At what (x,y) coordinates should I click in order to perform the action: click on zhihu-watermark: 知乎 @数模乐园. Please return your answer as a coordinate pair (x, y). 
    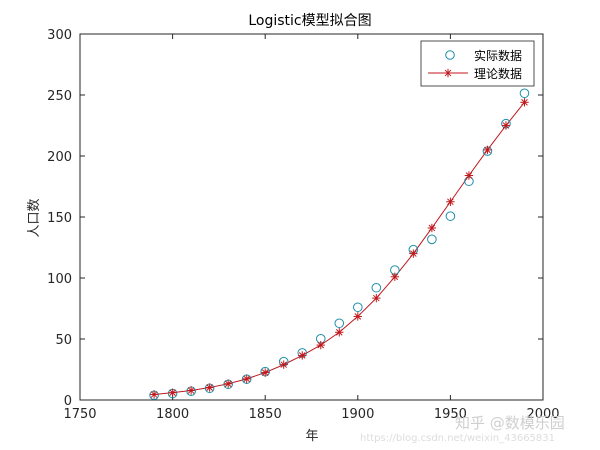
    Looking at the image, I should click on (510, 423).